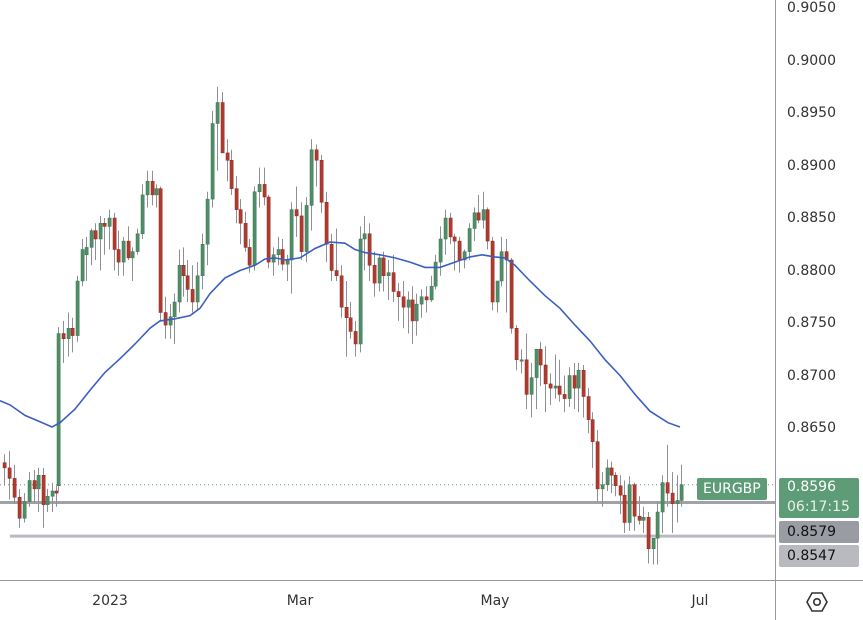 The width and height of the screenshot is (863, 620). I want to click on price-tick-label: 0.8750, so click(811, 323).